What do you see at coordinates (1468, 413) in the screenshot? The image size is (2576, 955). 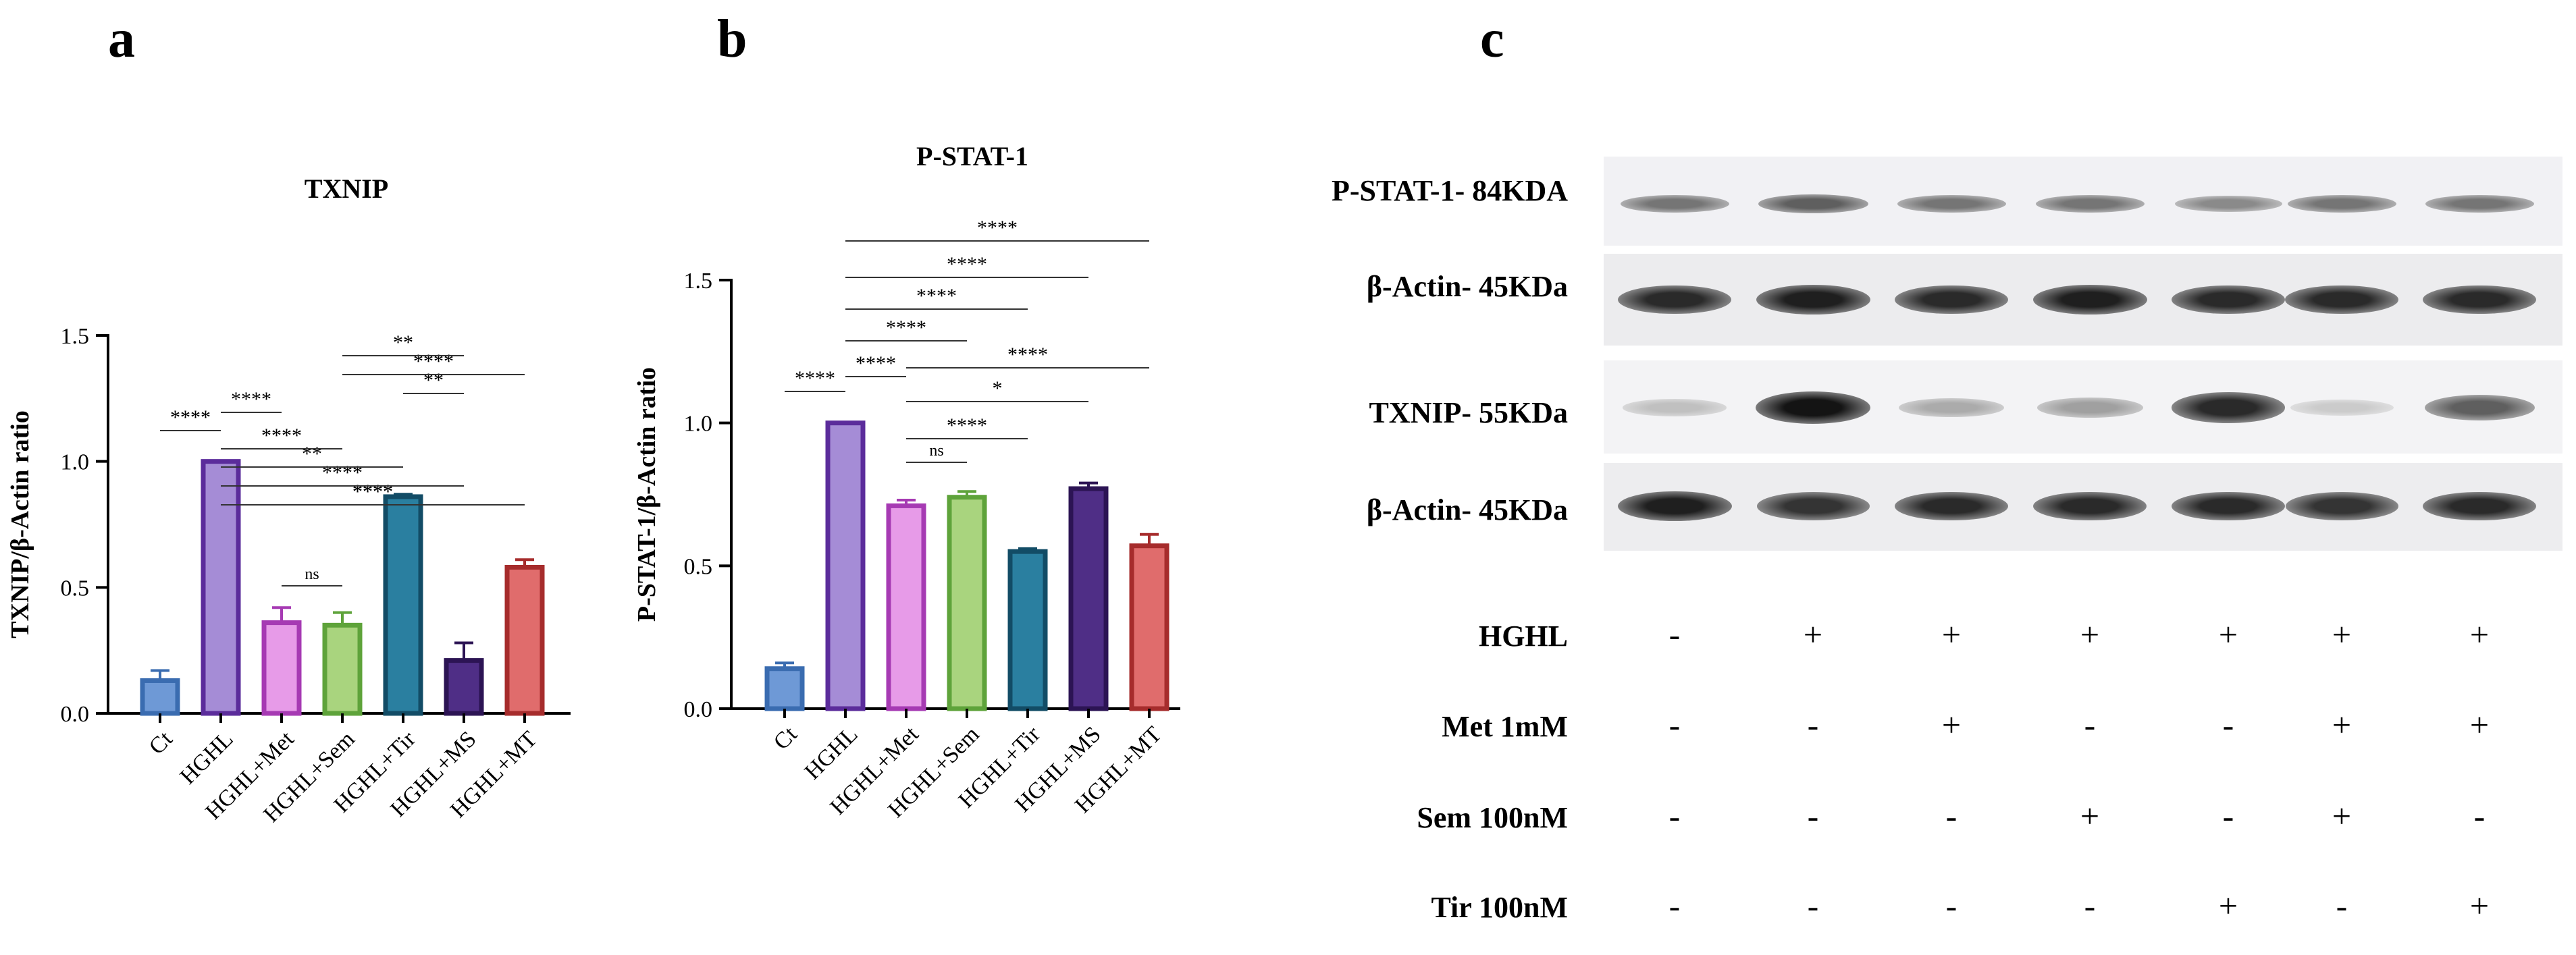 I see `blot-row-label: TXNIP- 55KDa` at bounding box center [1468, 413].